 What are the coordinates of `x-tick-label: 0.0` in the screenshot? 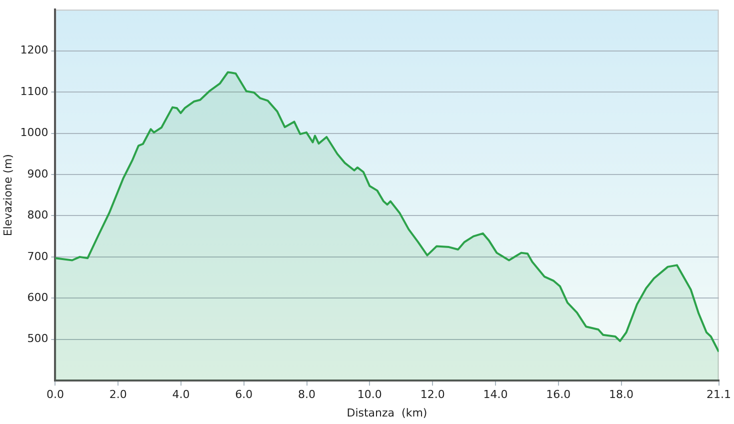 It's located at (55, 395).